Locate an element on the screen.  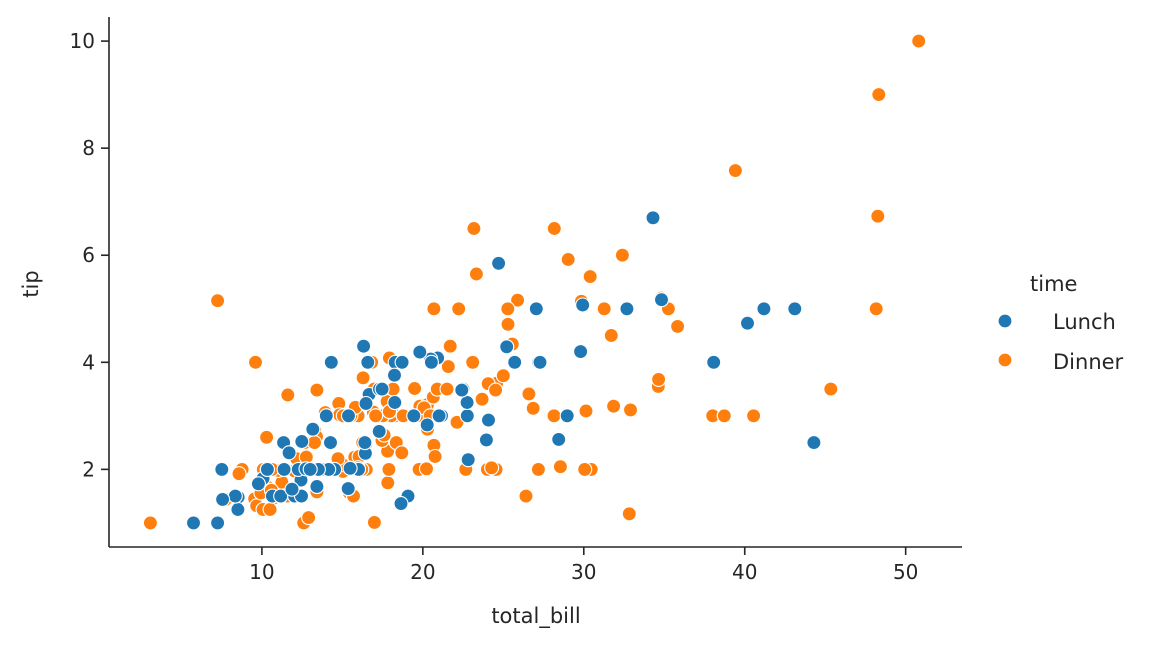
legend-title: time is located at coordinates (1053, 284).